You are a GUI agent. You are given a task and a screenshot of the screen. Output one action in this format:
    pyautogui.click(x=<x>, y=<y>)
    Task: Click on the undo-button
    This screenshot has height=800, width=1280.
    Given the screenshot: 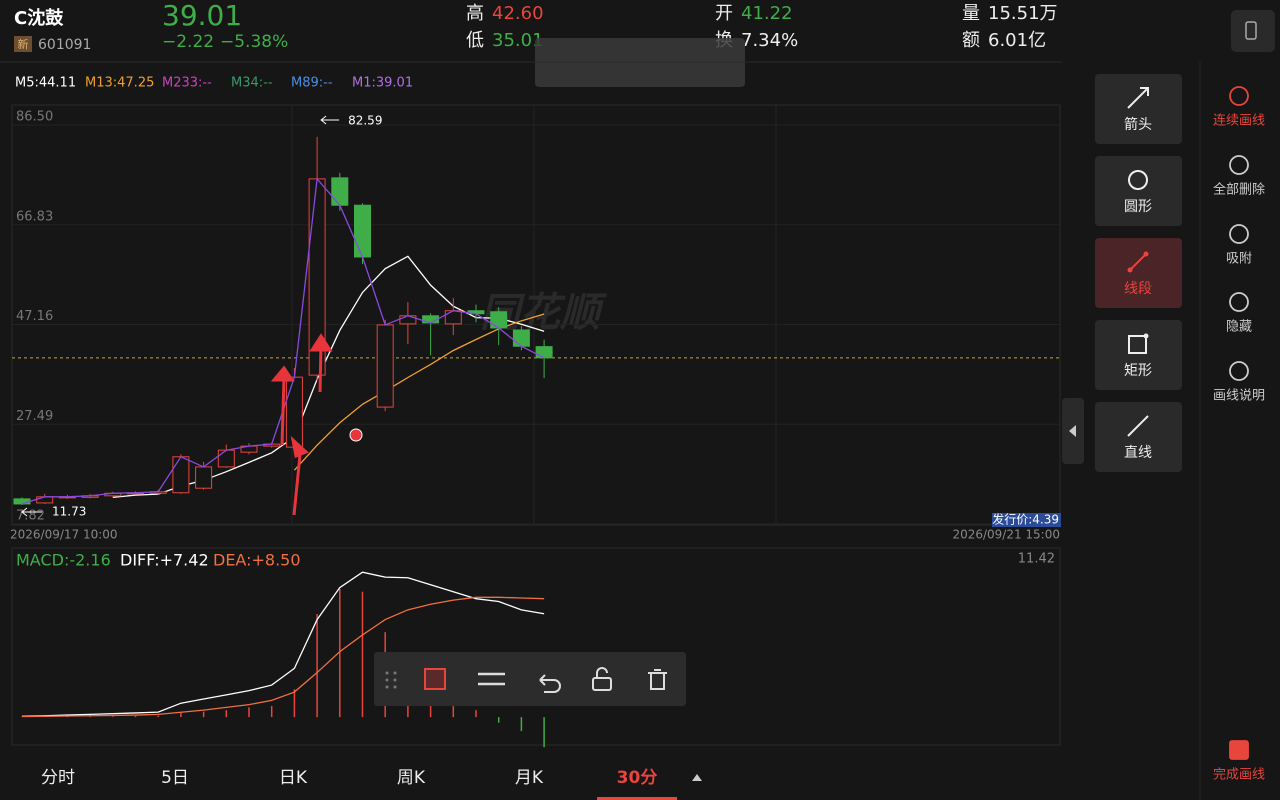 What is the action you would take?
    pyautogui.click(x=550, y=683)
    